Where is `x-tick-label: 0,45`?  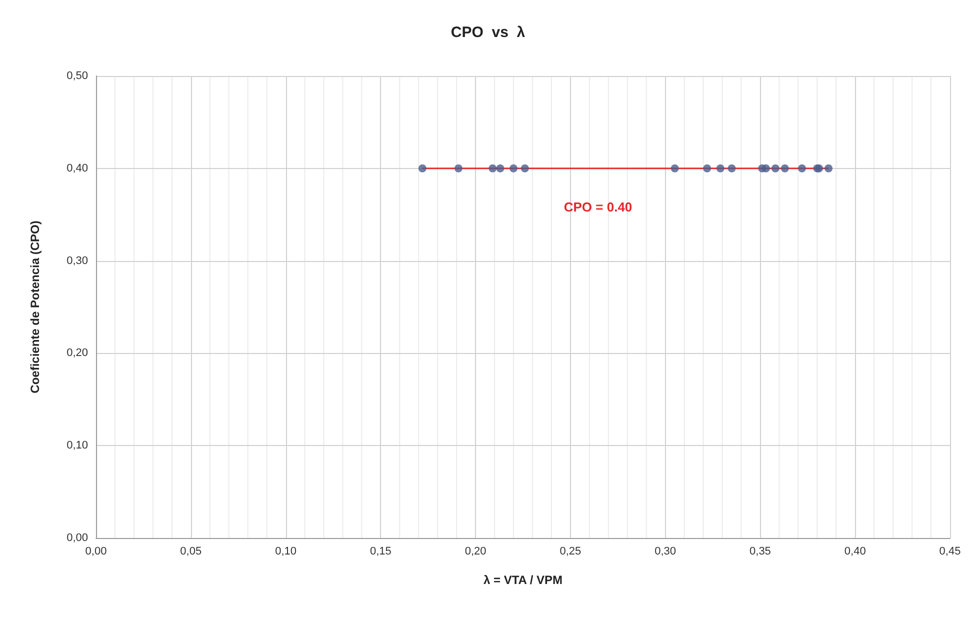
x-tick-label: 0,45 is located at coordinates (950, 552).